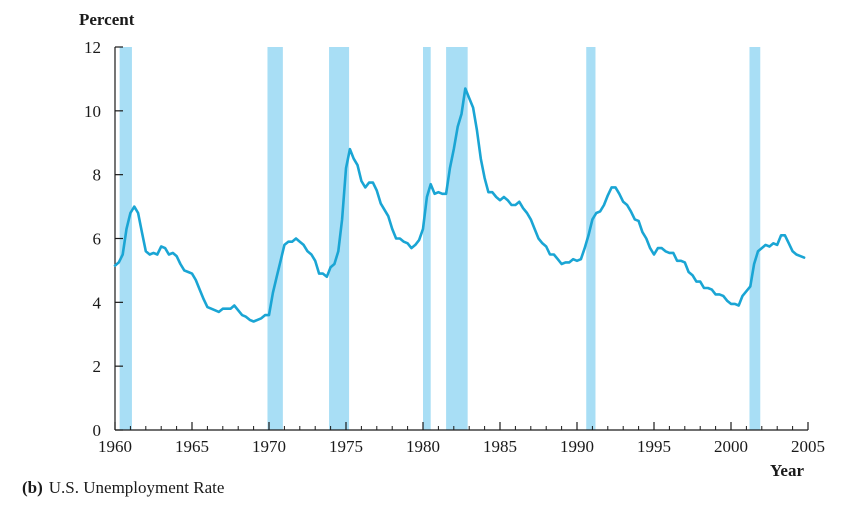 This screenshot has width=847, height=506. I want to click on y-tick-label-8: 8, so click(97, 175).